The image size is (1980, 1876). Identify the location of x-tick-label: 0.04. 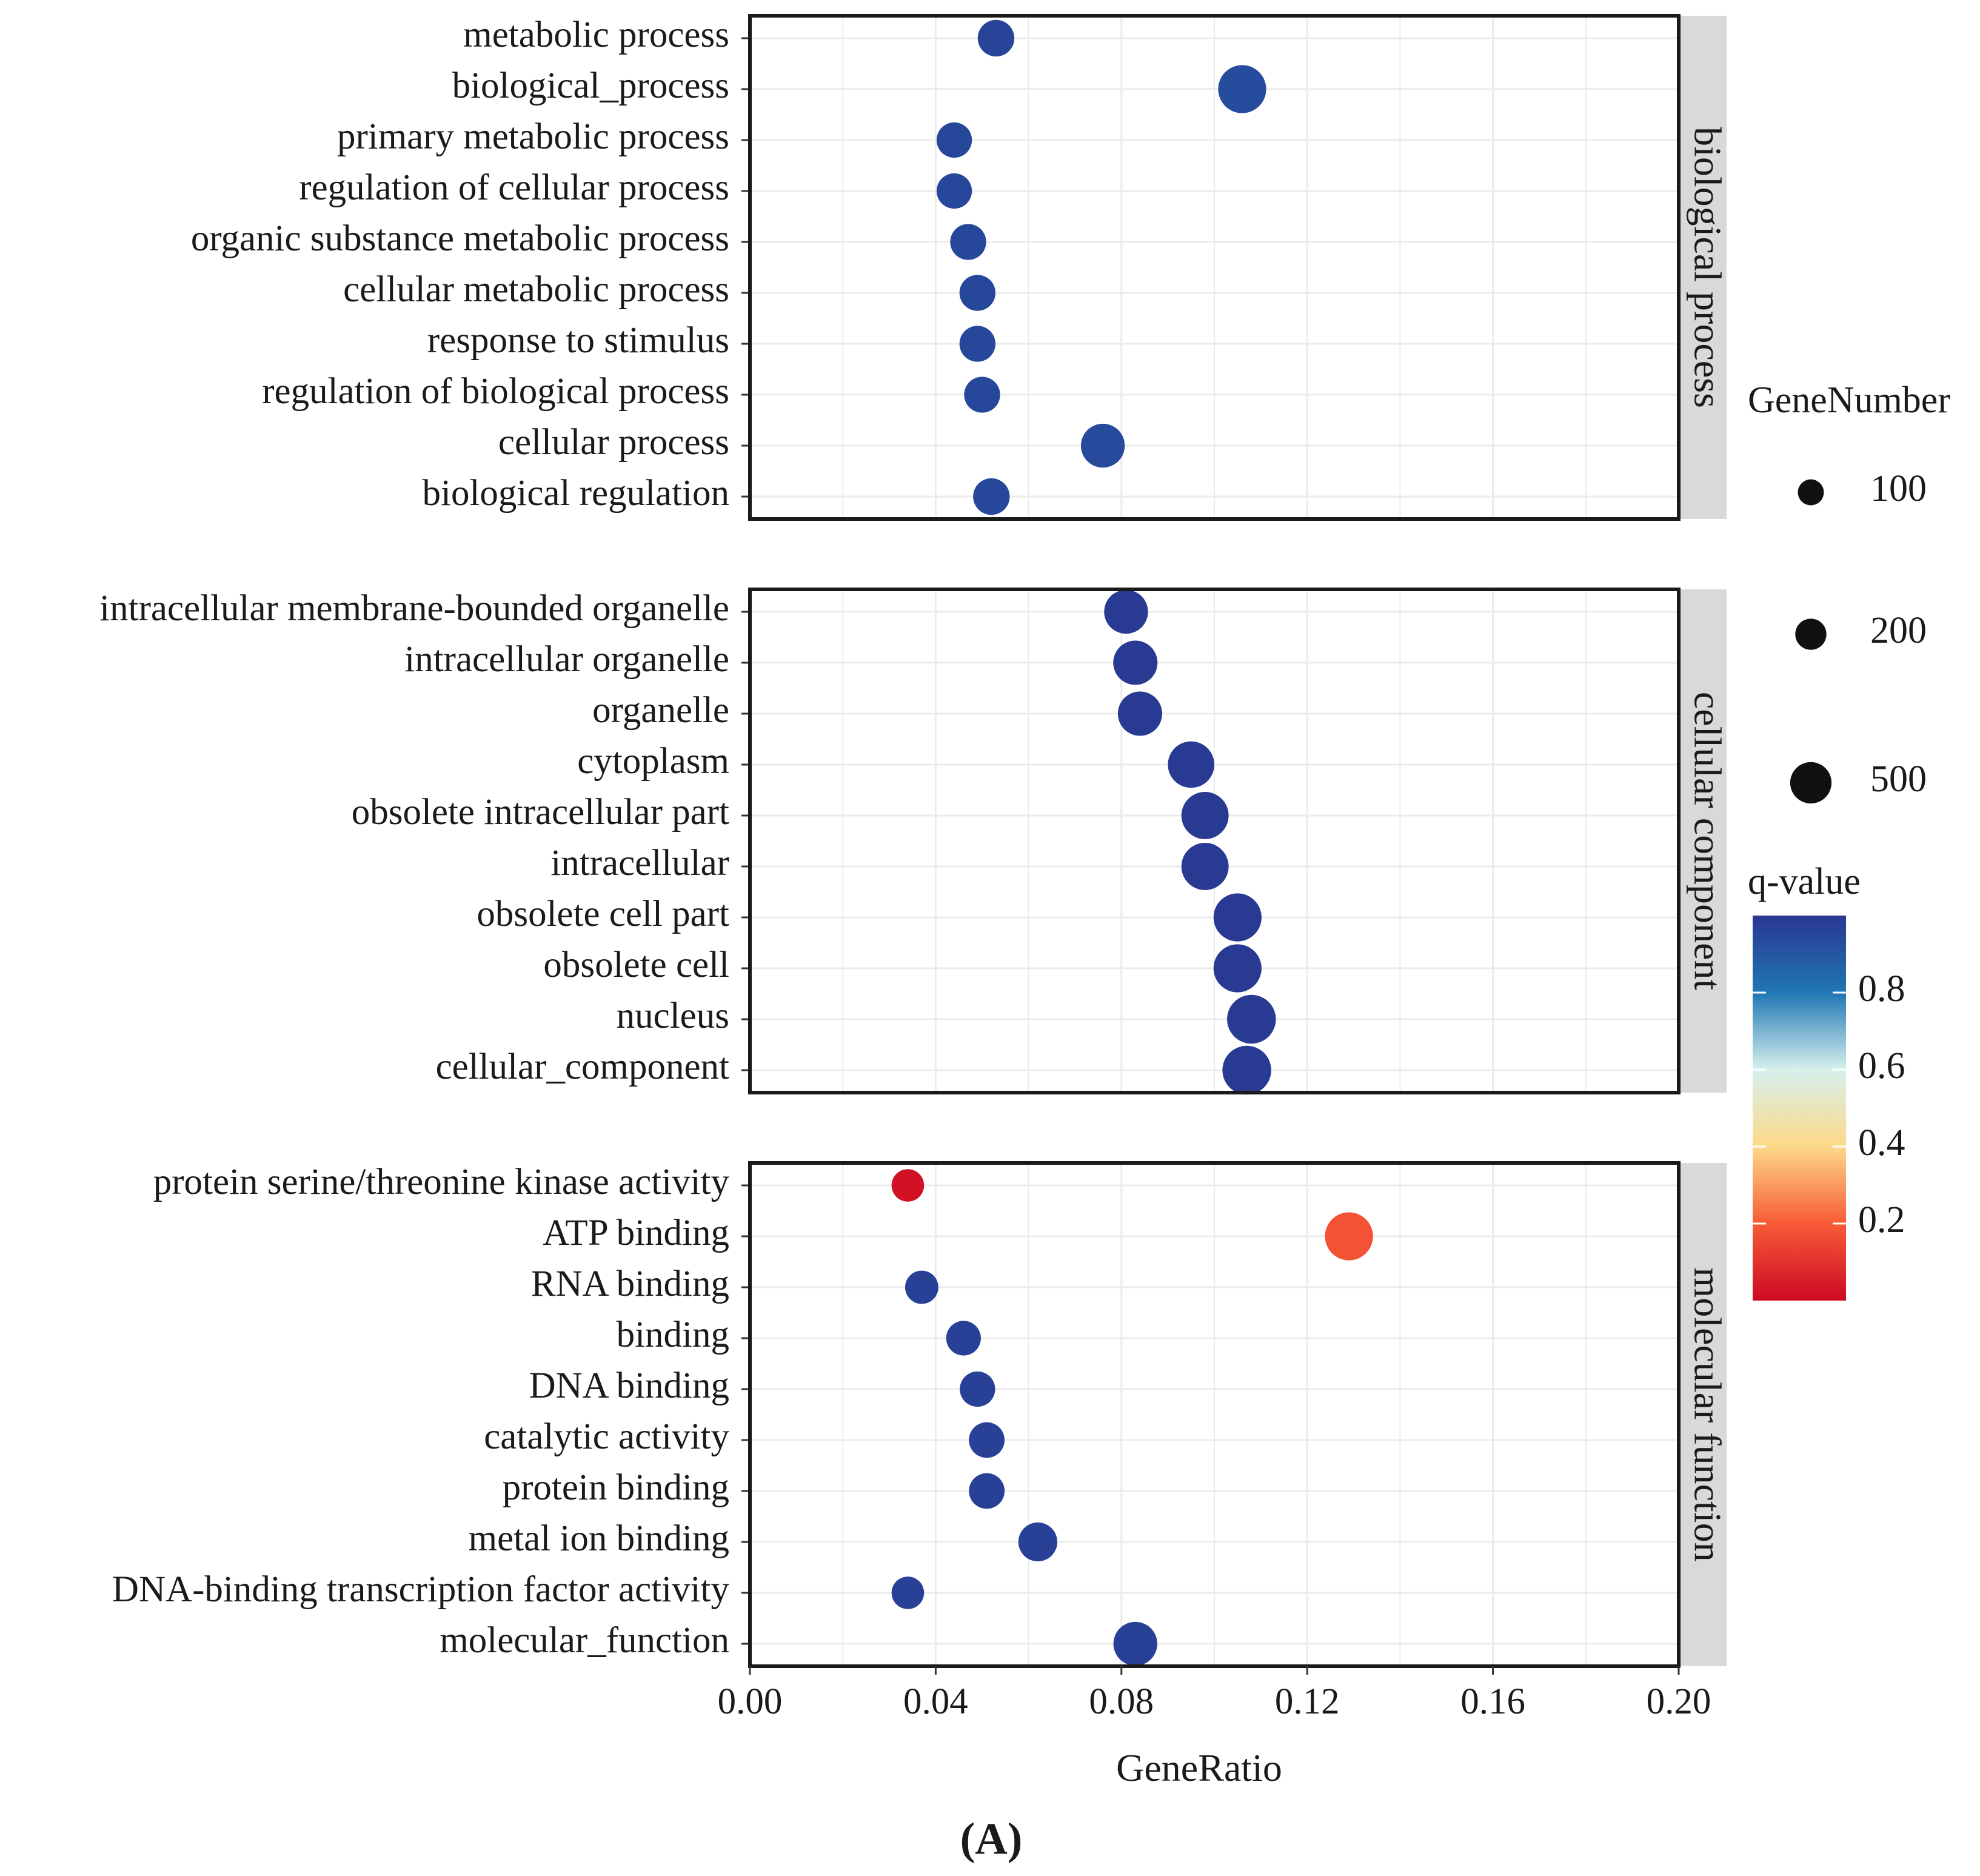
(935, 1701).